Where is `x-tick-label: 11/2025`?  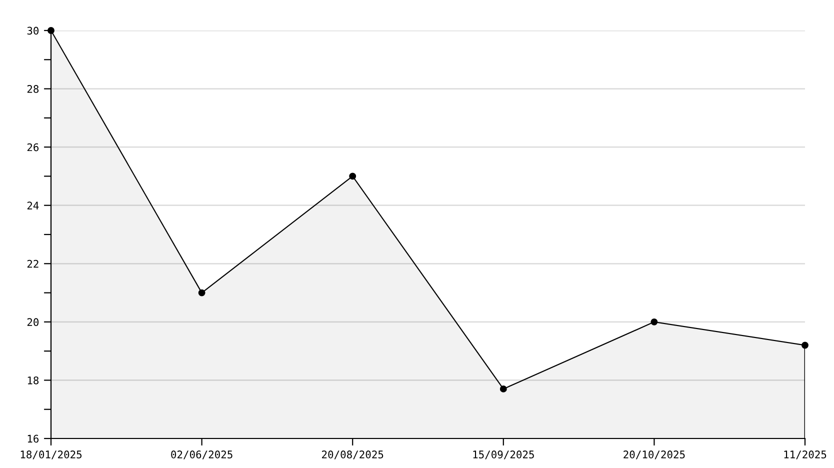 x-tick-label: 11/2025 is located at coordinates (805, 455).